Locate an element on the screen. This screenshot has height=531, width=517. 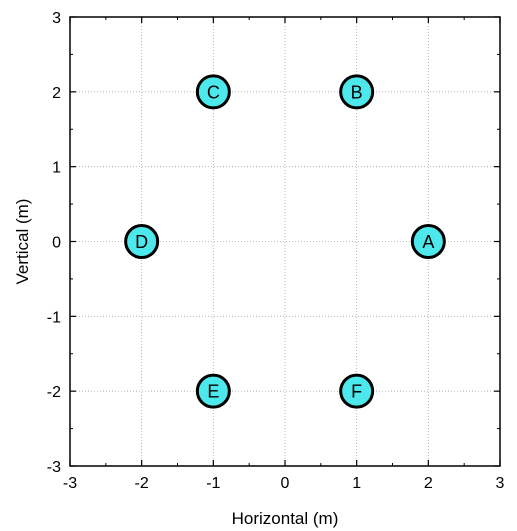
data-point-c: C is located at coordinates (213, 92).